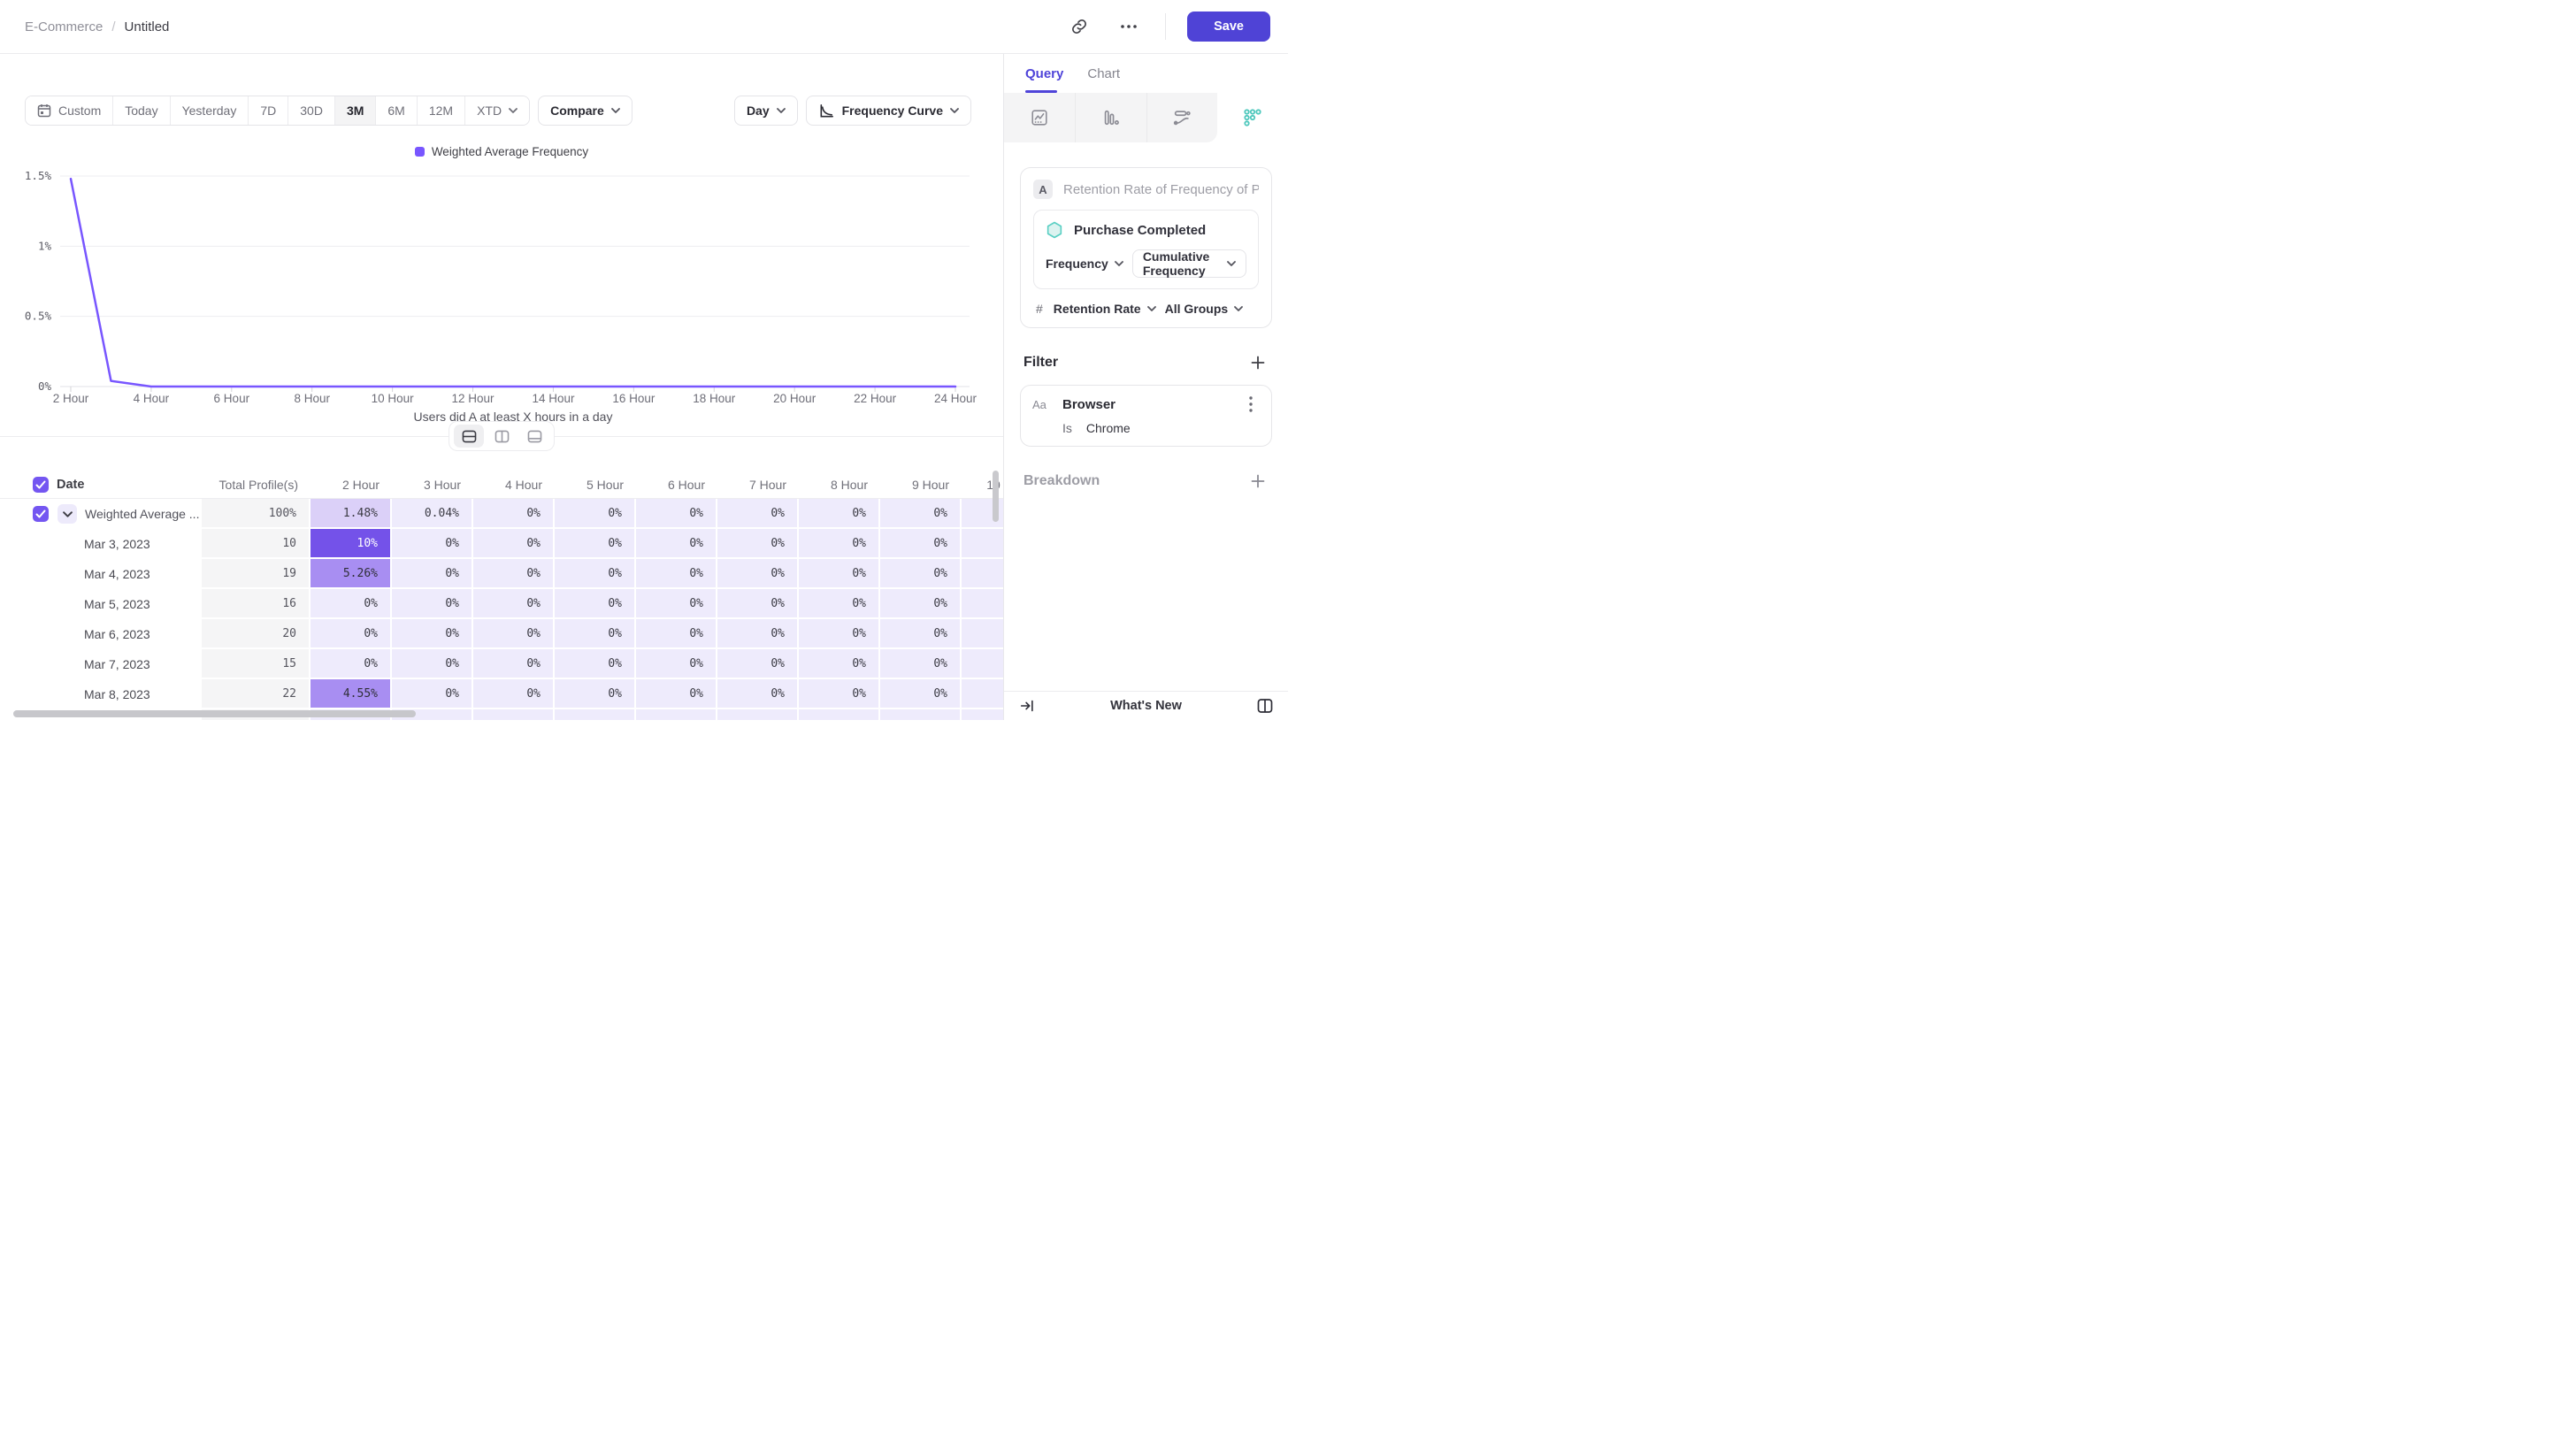 Image resolution: width=2576 pixels, height=1440 pixels. Describe the element at coordinates (1146, 73) in the screenshot. I see `sidebar-tabs: Query Chart` at that location.